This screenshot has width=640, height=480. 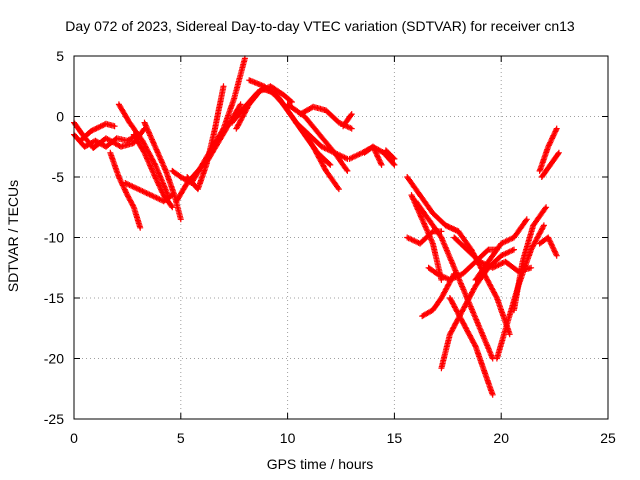 I want to click on series-arc5, so click(x=143, y=150).